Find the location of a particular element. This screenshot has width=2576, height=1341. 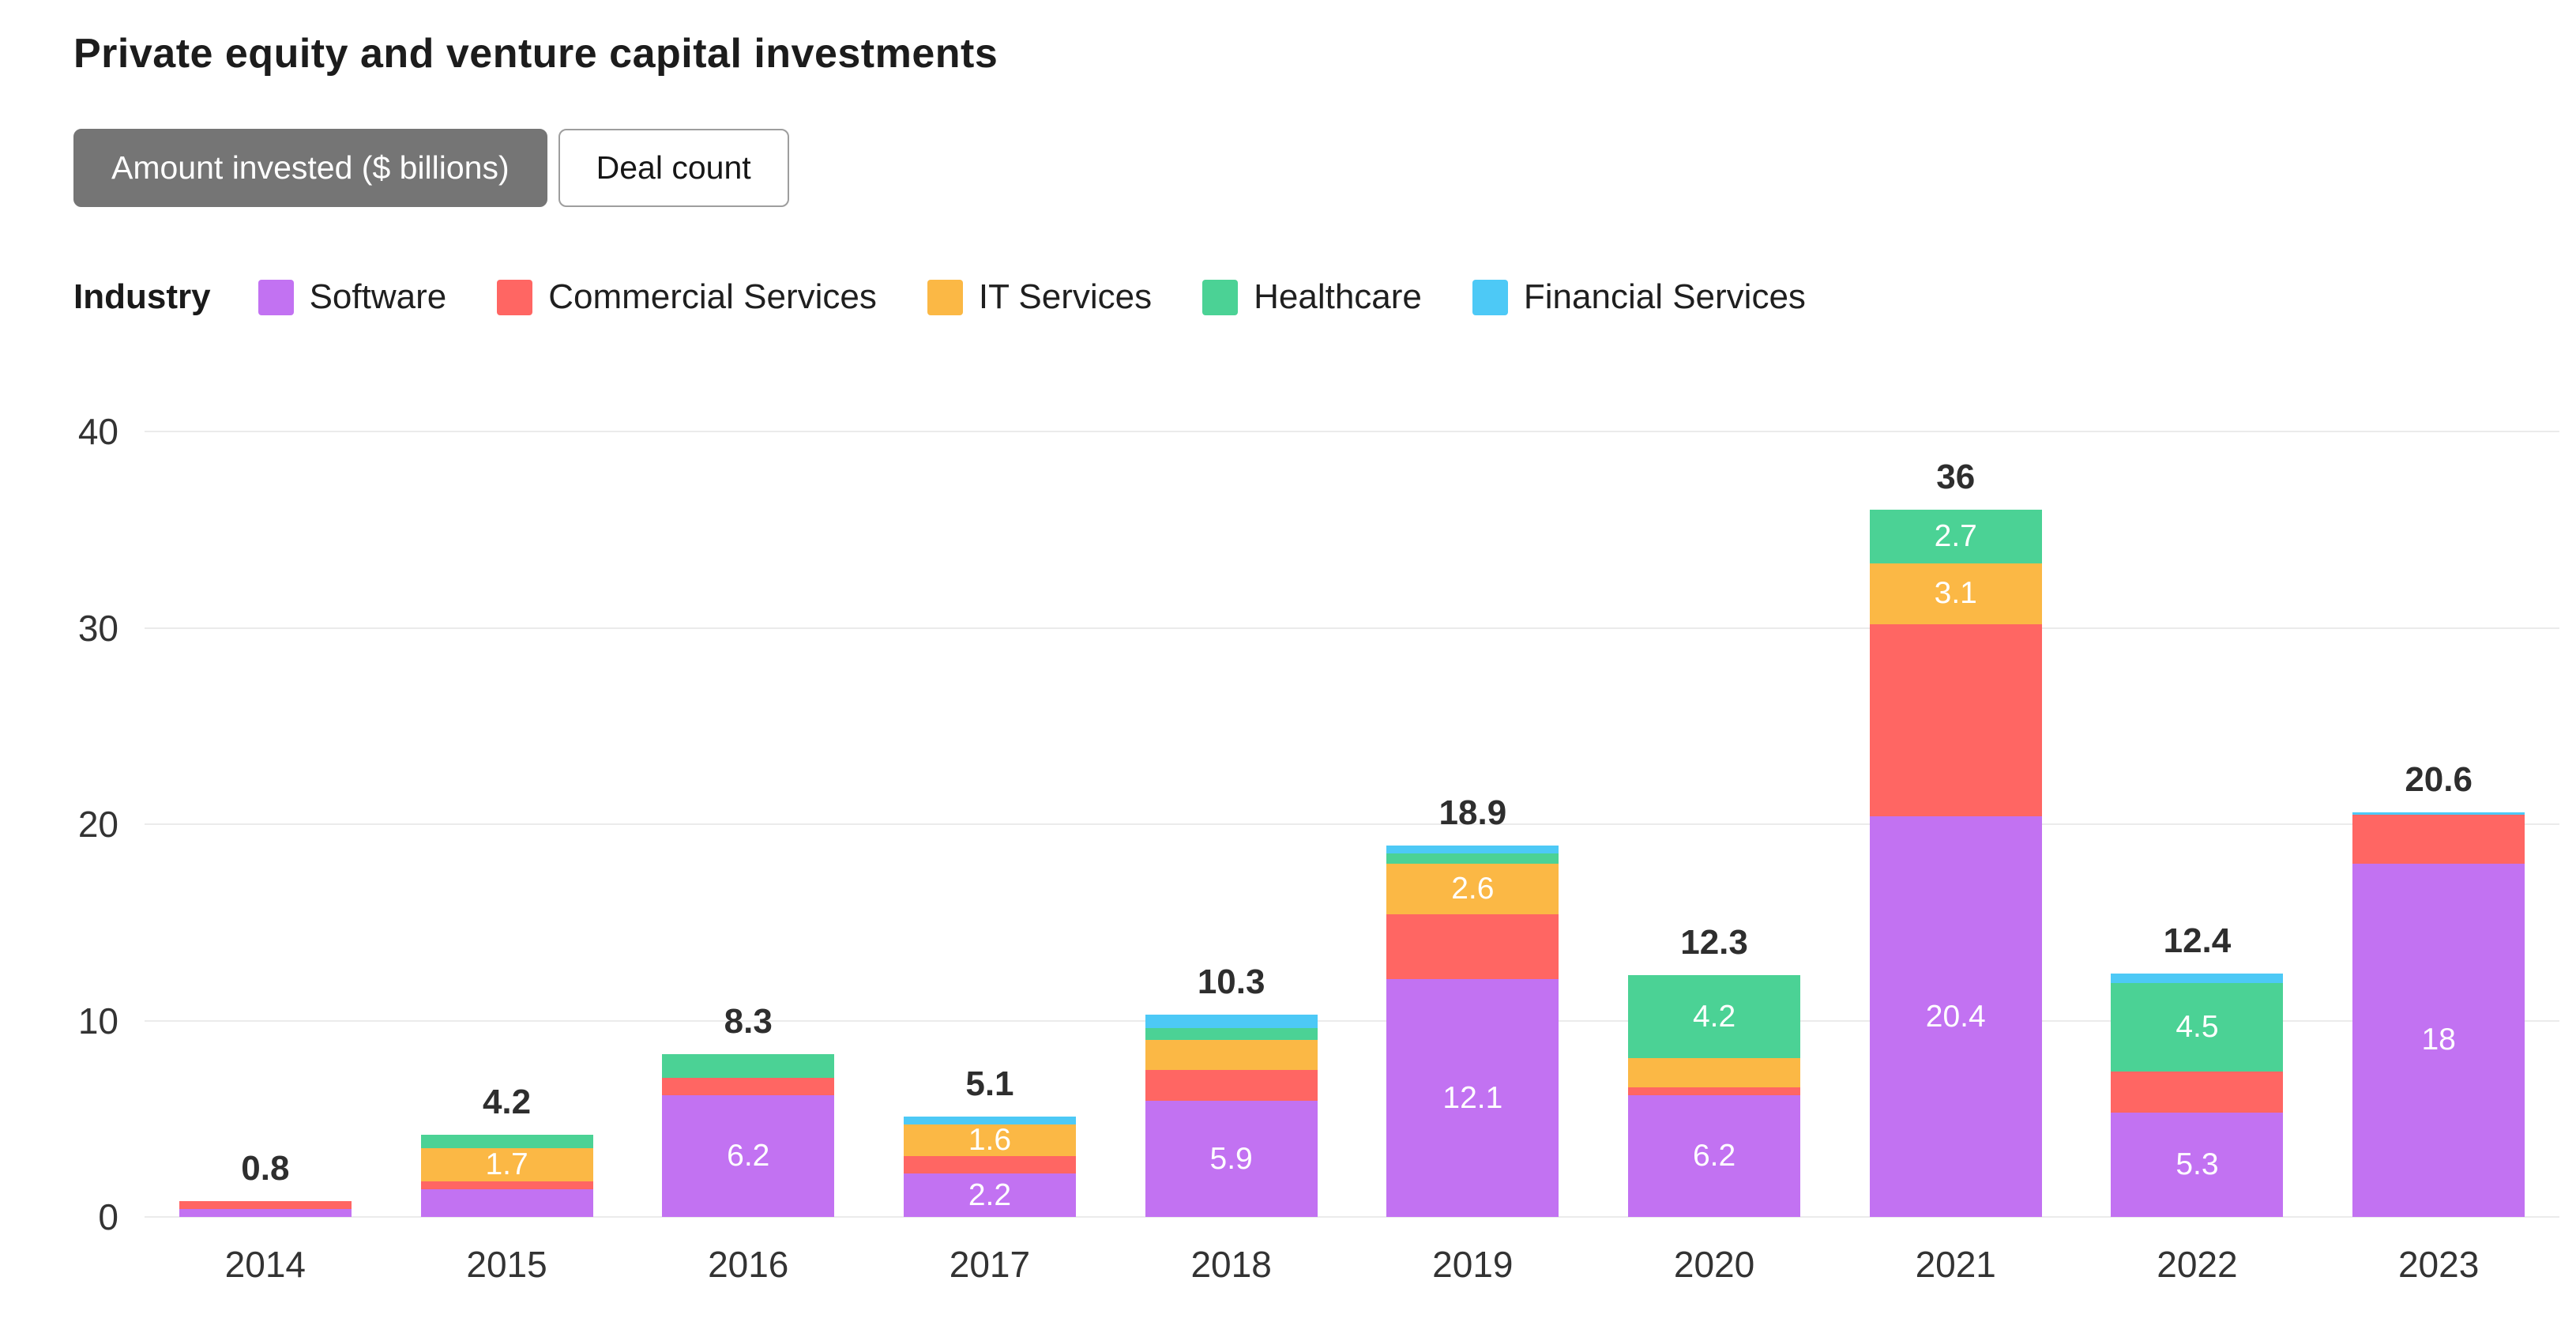

bar-segment-2019-financial-services is located at coordinates (1473, 850).